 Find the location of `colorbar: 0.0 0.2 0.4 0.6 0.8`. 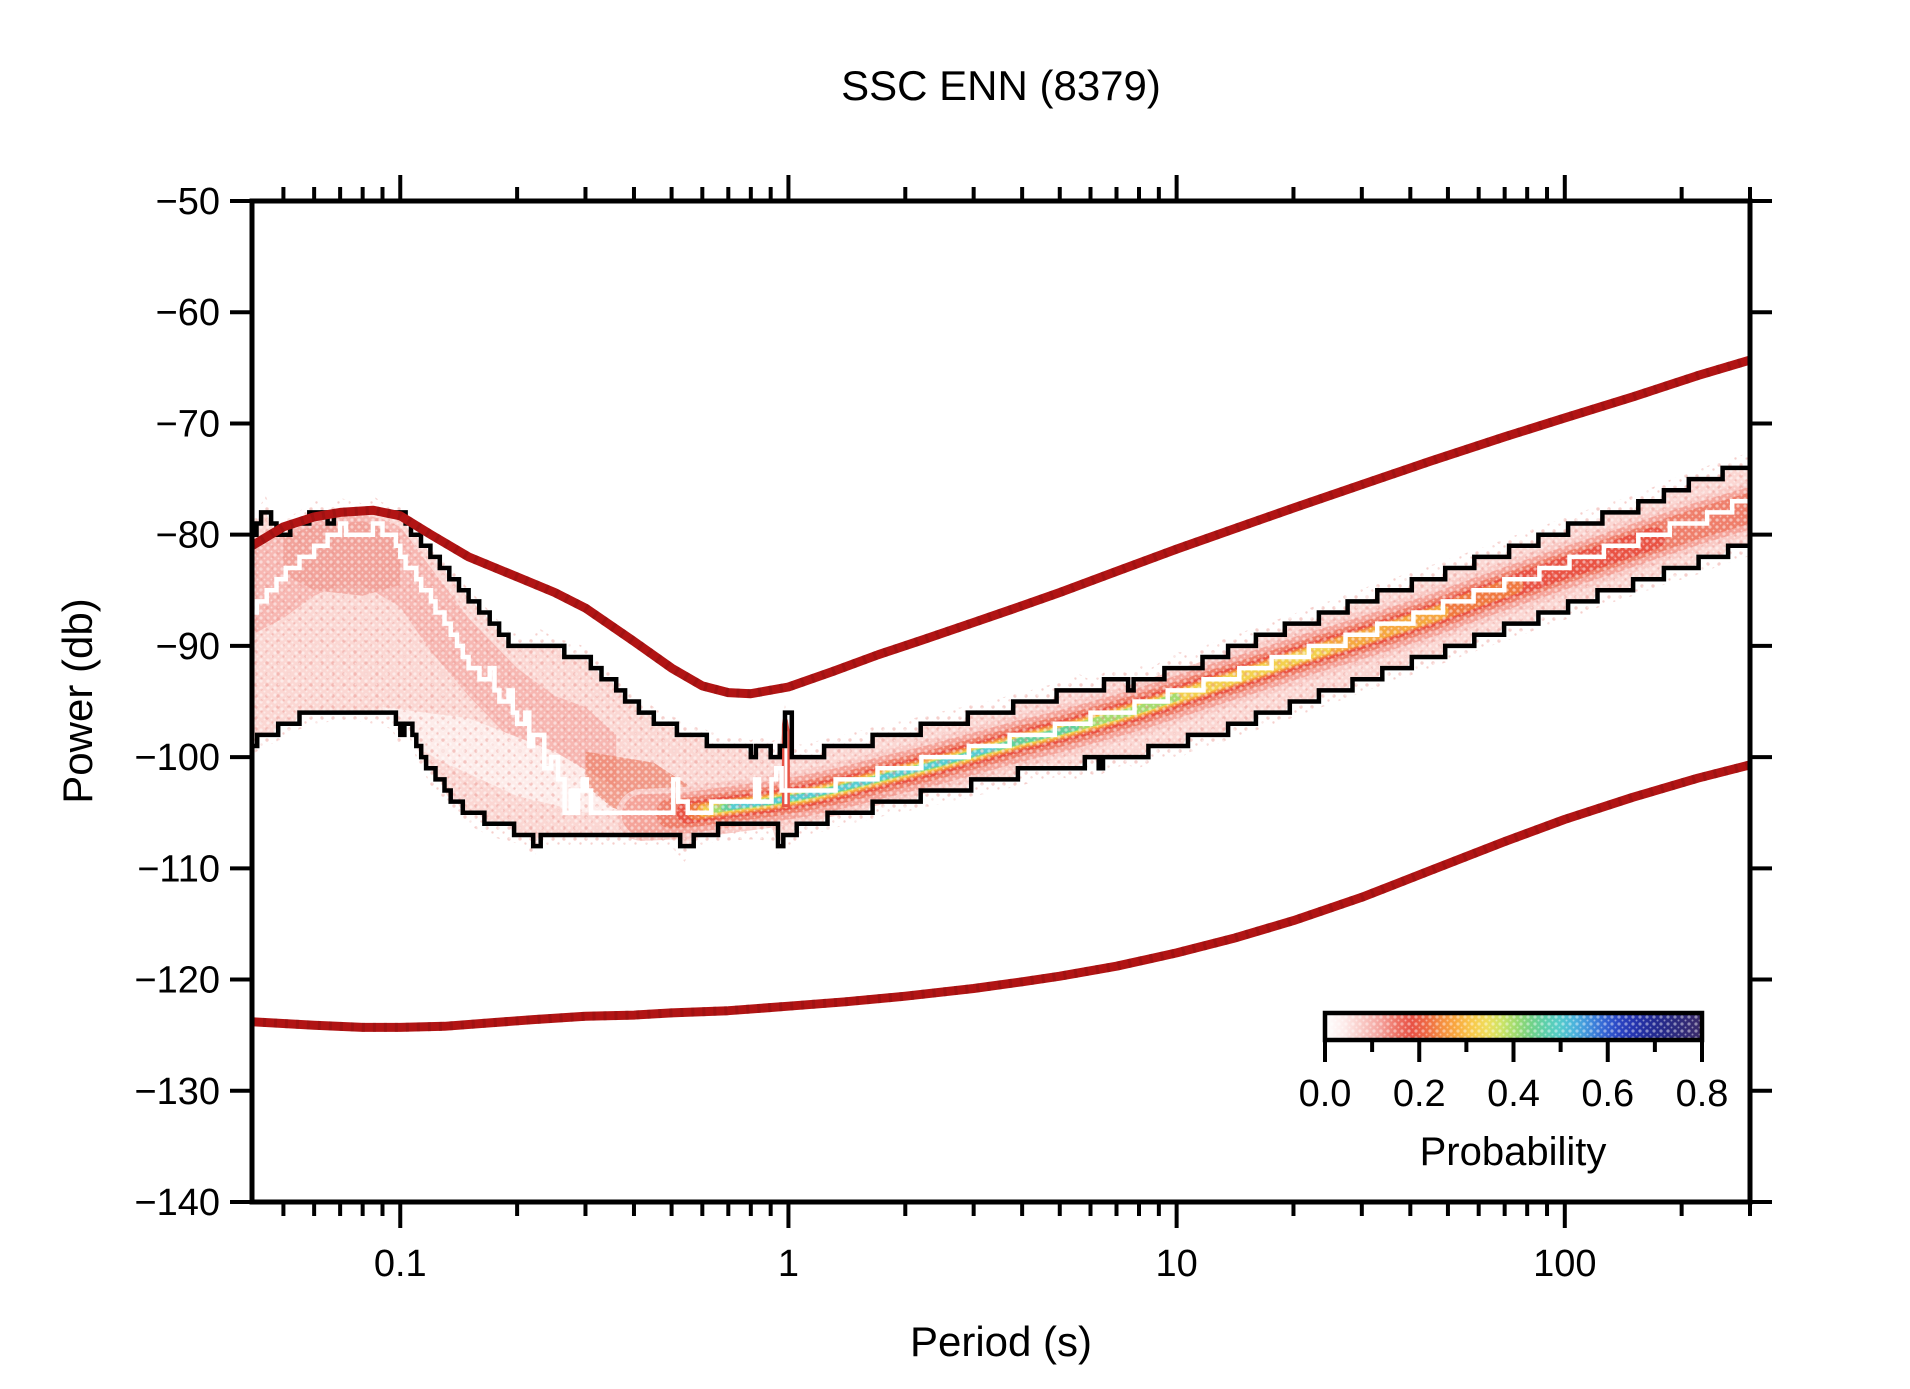

colorbar: 0.0 0.2 0.4 0.6 0.8 is located at coordinates (1514, 1062).